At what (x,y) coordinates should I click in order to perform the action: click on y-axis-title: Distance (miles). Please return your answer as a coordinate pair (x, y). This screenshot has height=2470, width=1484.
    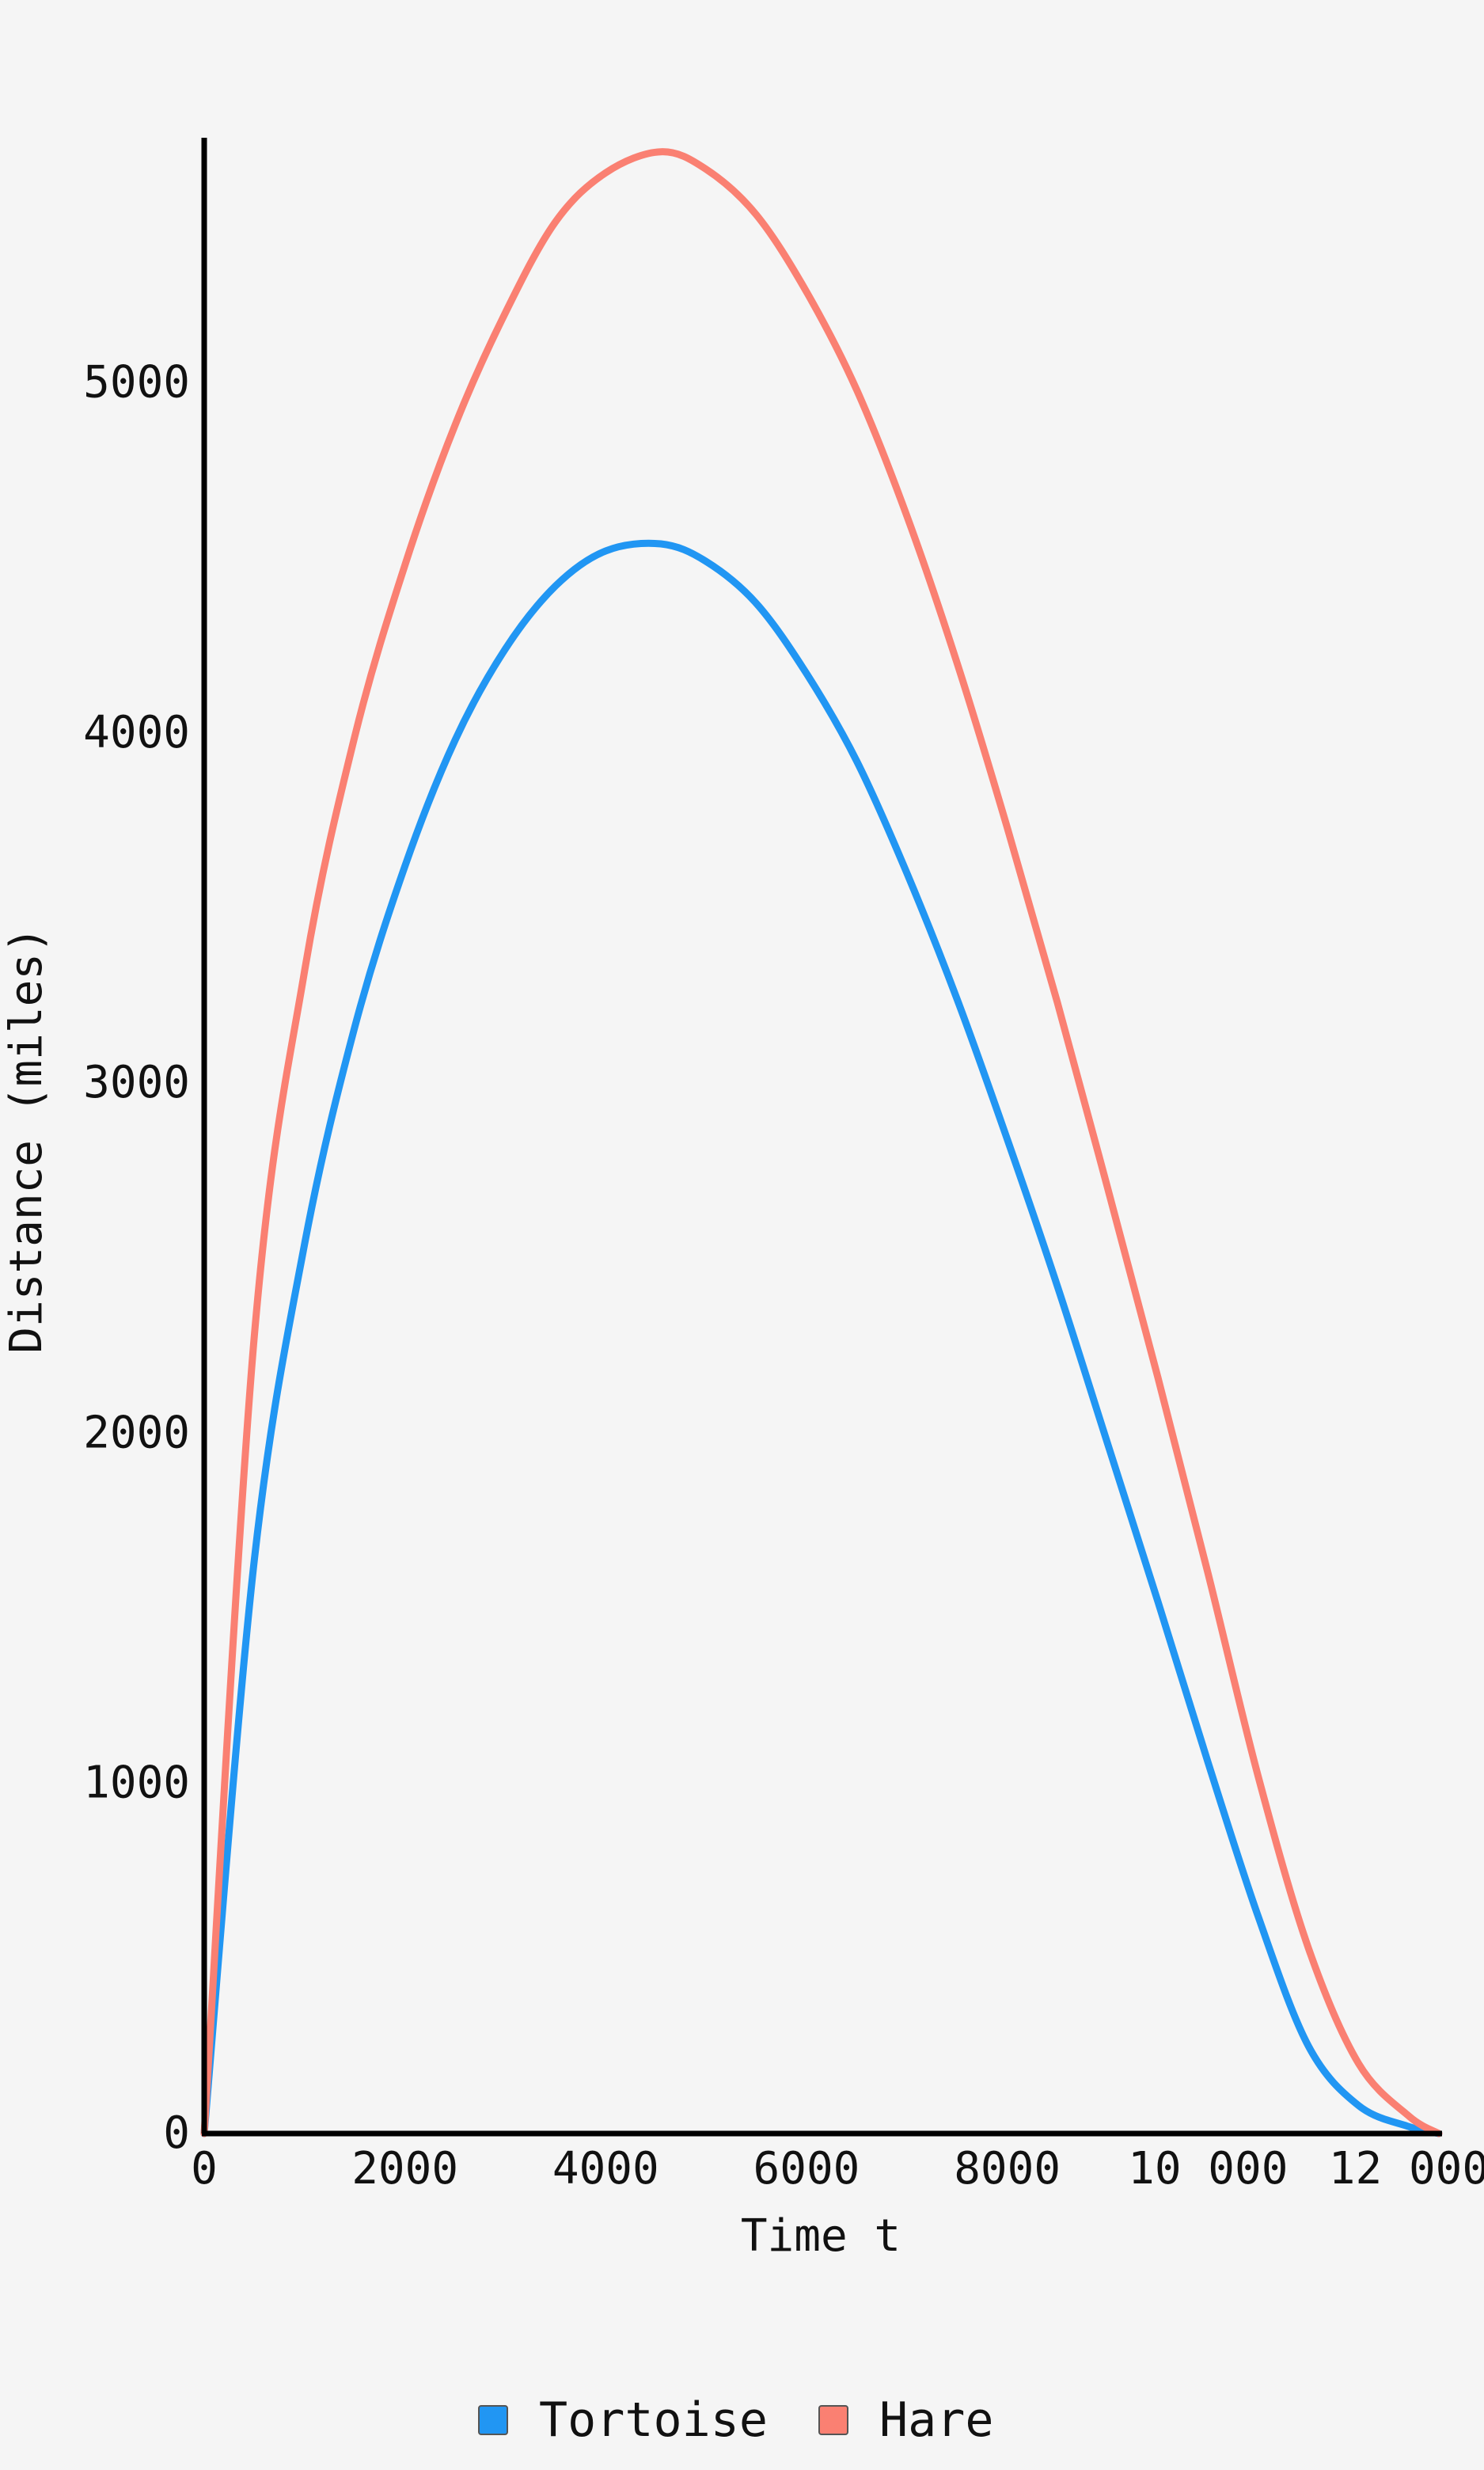
    Looking at the image, I should click on (26, 1139).